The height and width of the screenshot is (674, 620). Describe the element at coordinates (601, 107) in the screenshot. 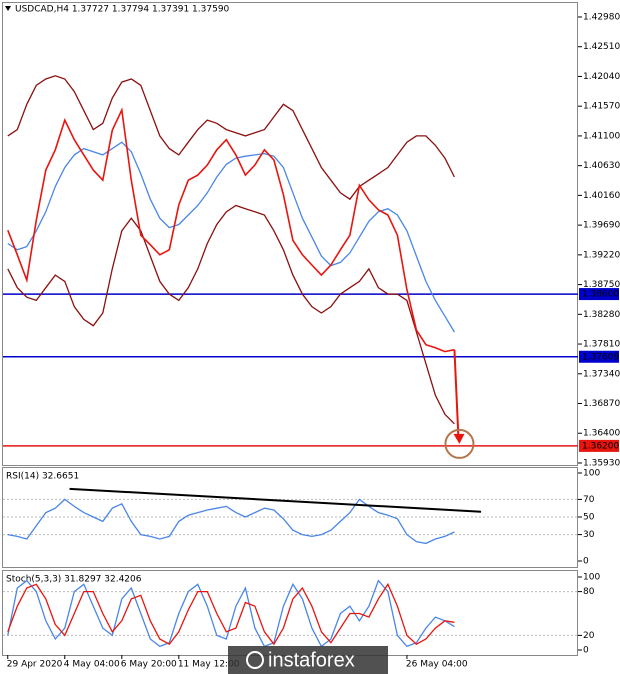

I see `y-tick-label: 1.41570` at that location.